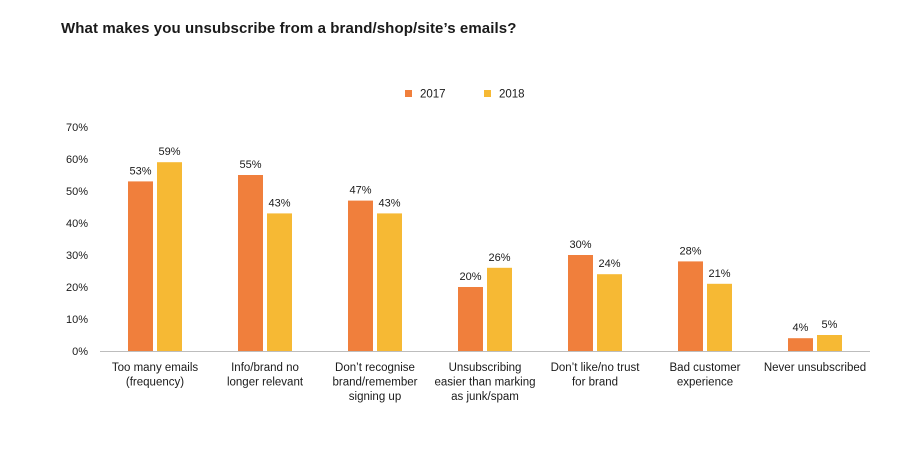  Describe the element at coordinates (77, 160) in the screenshot. I see `y-tick-label: 60%` at that location.